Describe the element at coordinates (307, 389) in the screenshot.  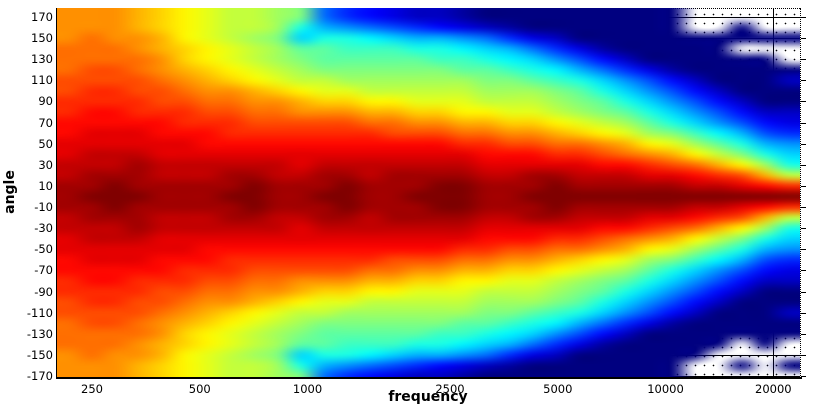
I see `x-tick-label: 1000` at that location.